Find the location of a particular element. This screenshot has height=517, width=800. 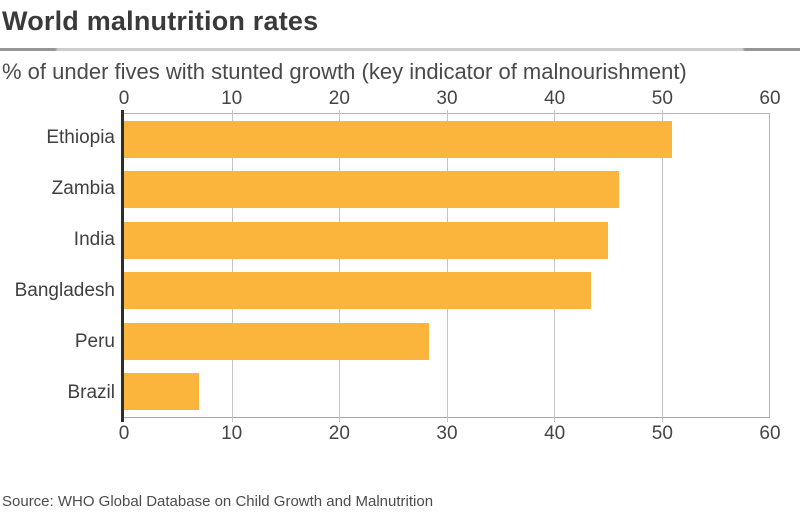

title-divider is located at coordinates (400, 49).